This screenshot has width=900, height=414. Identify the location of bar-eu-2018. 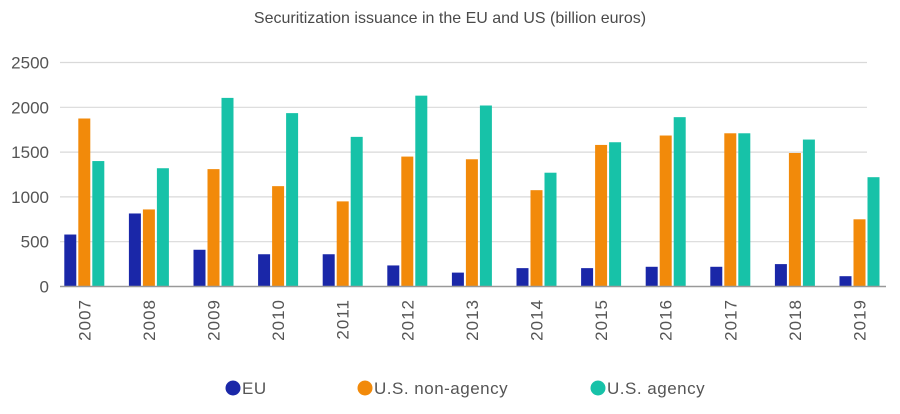
(780, 275).